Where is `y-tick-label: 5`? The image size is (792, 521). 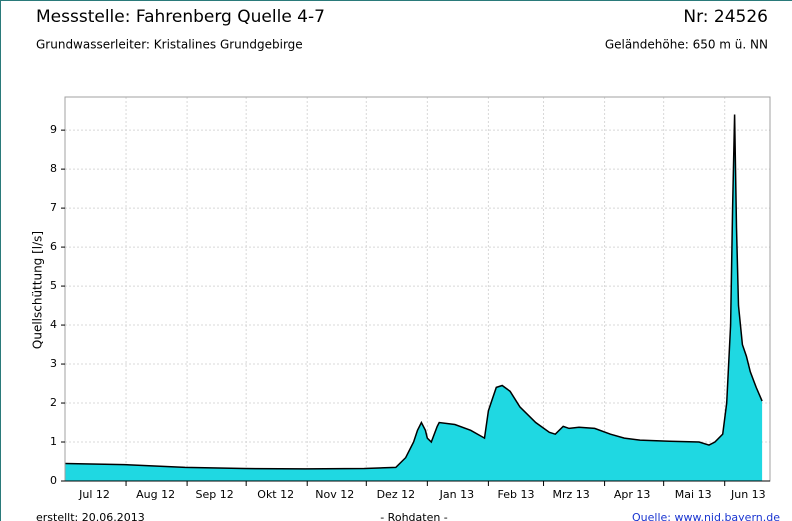 y-tick-label: 5 is located at coordinates (53, 285).